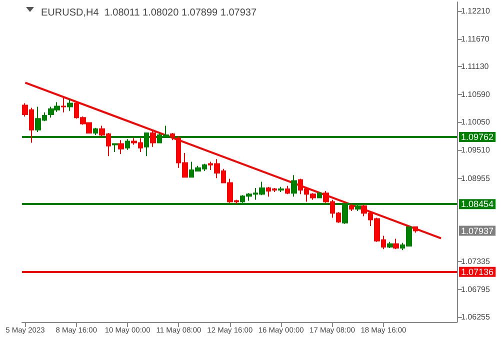 The width and height of the screenshot is (501, 339). What do you see at coordinates (475, 11) in the screenshot?
I see `y-tick-label: 1.12210` at bounding box center [475, 11].